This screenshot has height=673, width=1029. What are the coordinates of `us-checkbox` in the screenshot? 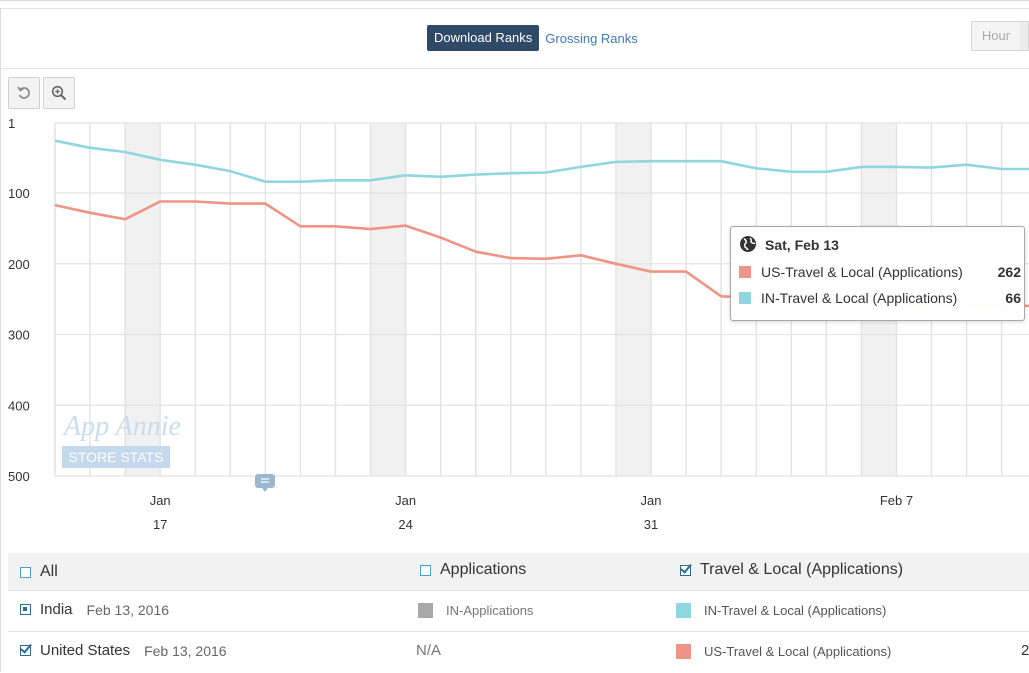 It's located at (25, 650).